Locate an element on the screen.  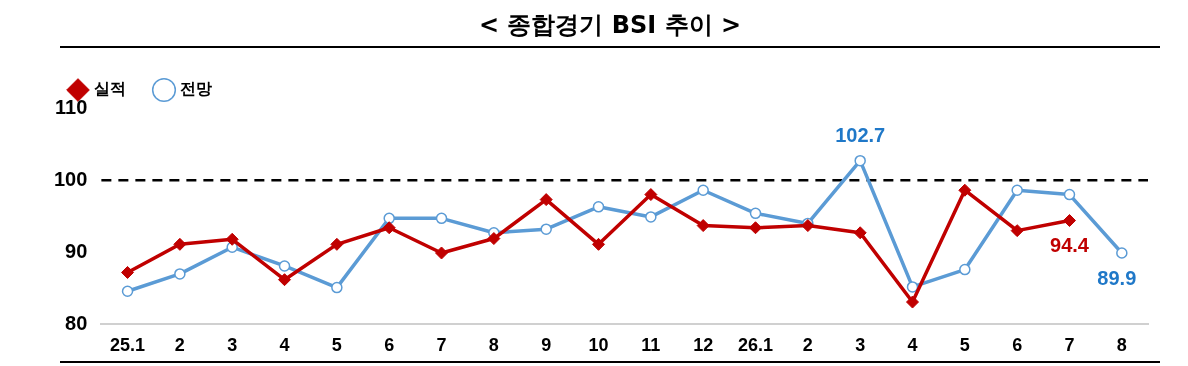
legend-label: 전망 is located at coordinates (196, 89).